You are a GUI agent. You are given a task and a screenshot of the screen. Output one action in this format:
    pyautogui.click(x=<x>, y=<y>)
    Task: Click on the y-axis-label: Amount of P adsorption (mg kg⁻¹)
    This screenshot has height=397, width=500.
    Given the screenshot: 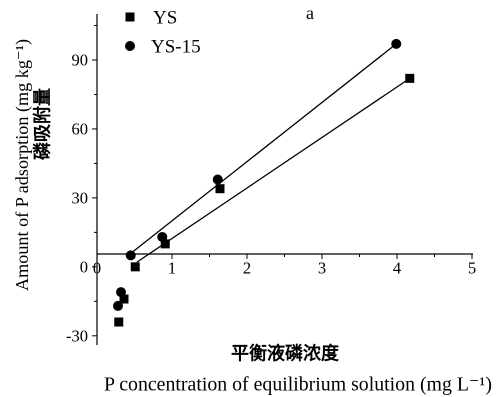 What is the action you would take?
    pyautogui.click(x=22, y=165)
    